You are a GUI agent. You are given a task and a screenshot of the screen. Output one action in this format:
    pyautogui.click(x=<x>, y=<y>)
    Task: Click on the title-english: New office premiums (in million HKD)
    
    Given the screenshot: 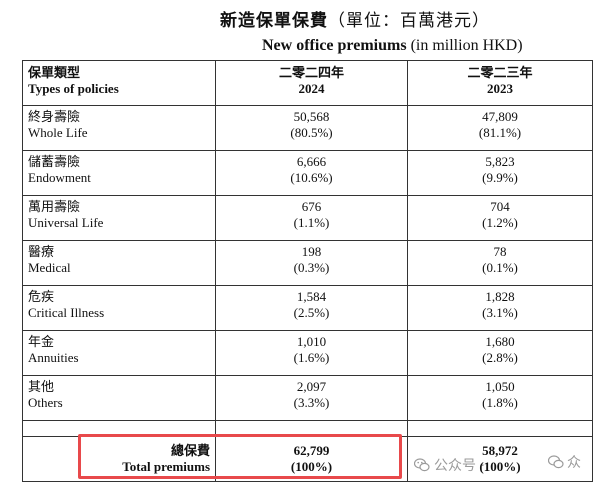 What is the action you would take?
    pyautogui.click(x=392, y=46)
    